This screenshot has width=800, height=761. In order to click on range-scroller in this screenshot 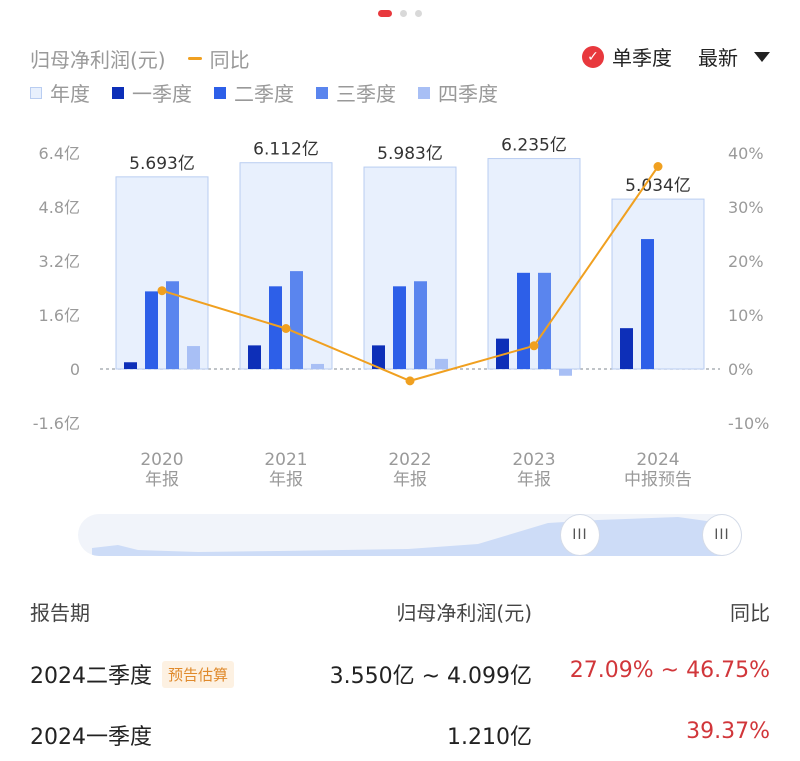, I will do `click(410, 535)`.